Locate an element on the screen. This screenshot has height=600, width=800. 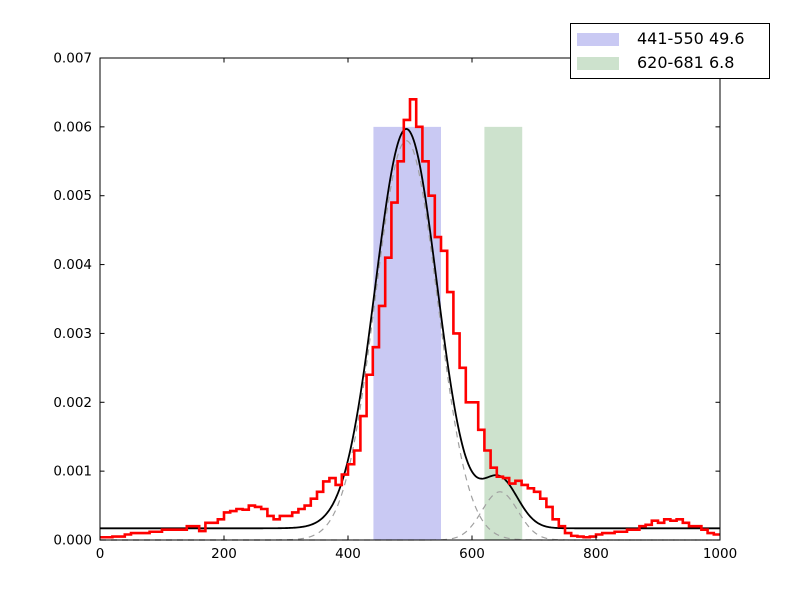
y-tick-label: 0.004 is located at coordinates (72, 265).